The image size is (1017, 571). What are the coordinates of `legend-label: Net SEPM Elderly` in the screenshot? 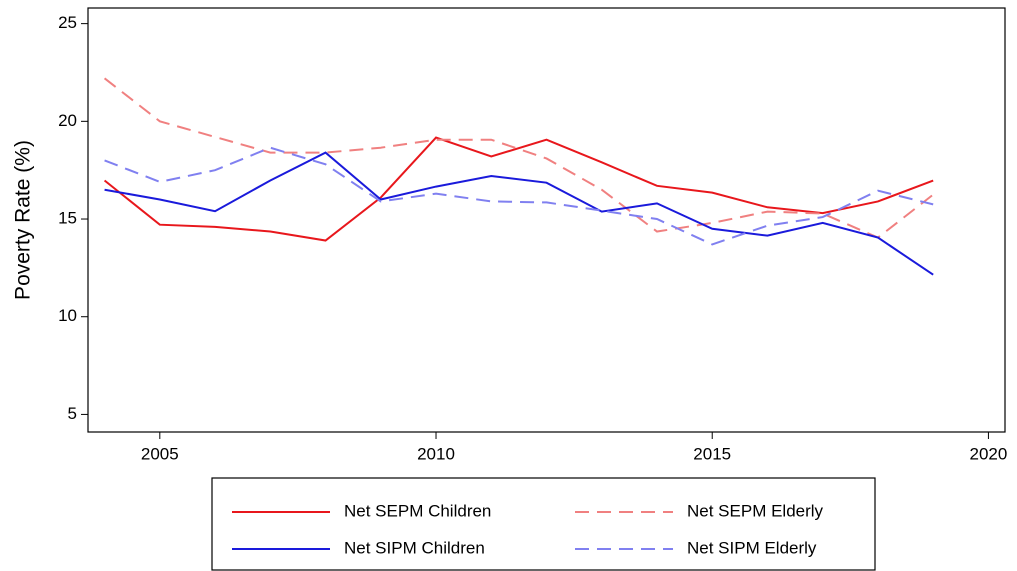 It's located at (755, 510).